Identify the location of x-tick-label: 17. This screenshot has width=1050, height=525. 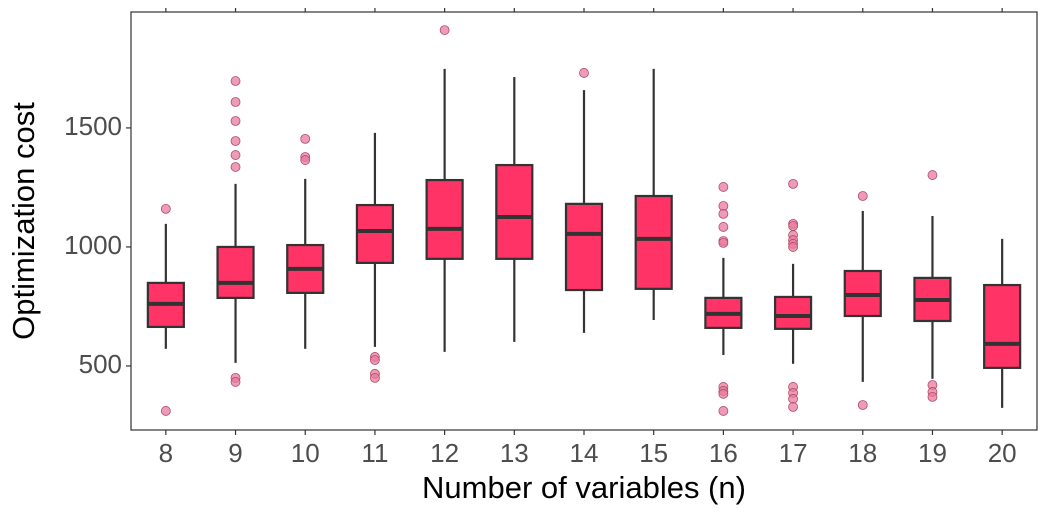
(793, 453).